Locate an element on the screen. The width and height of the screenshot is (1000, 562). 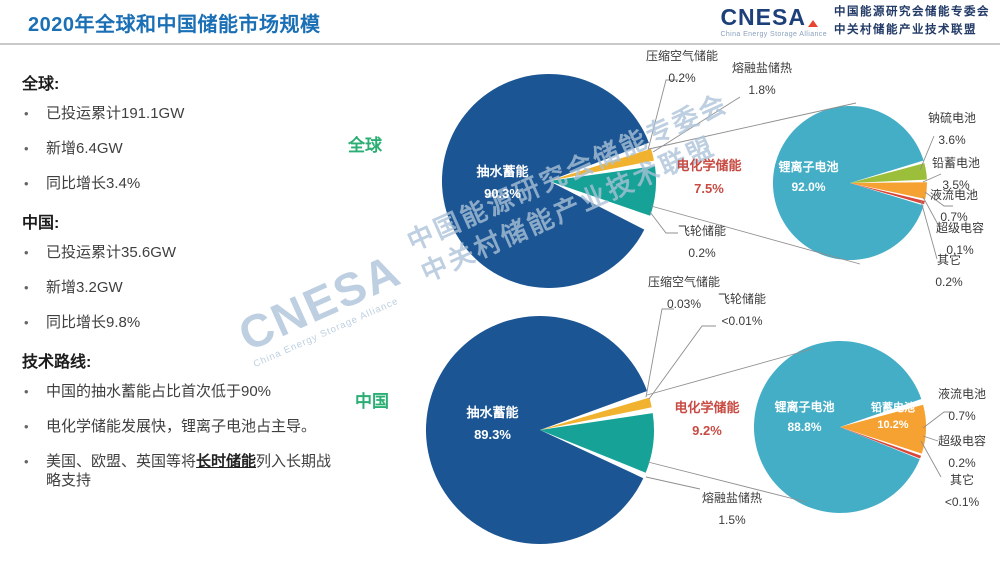
slice-value: 3.6% is located at coordinates (952, 139).